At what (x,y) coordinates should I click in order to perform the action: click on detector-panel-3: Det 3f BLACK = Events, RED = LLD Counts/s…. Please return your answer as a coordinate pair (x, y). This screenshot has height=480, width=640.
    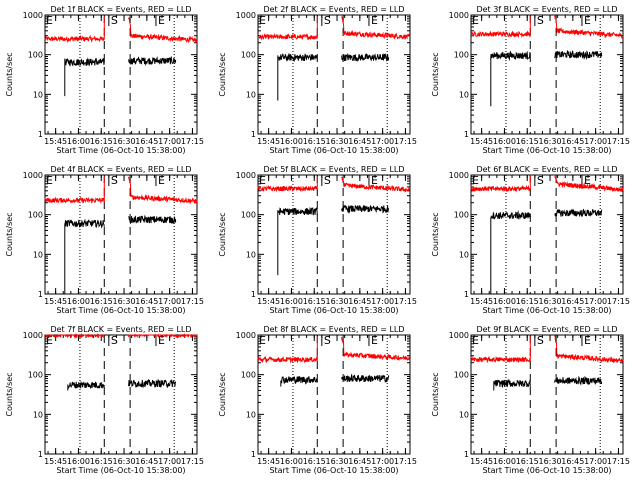
    Looking at the image, I should click on (530, 80).